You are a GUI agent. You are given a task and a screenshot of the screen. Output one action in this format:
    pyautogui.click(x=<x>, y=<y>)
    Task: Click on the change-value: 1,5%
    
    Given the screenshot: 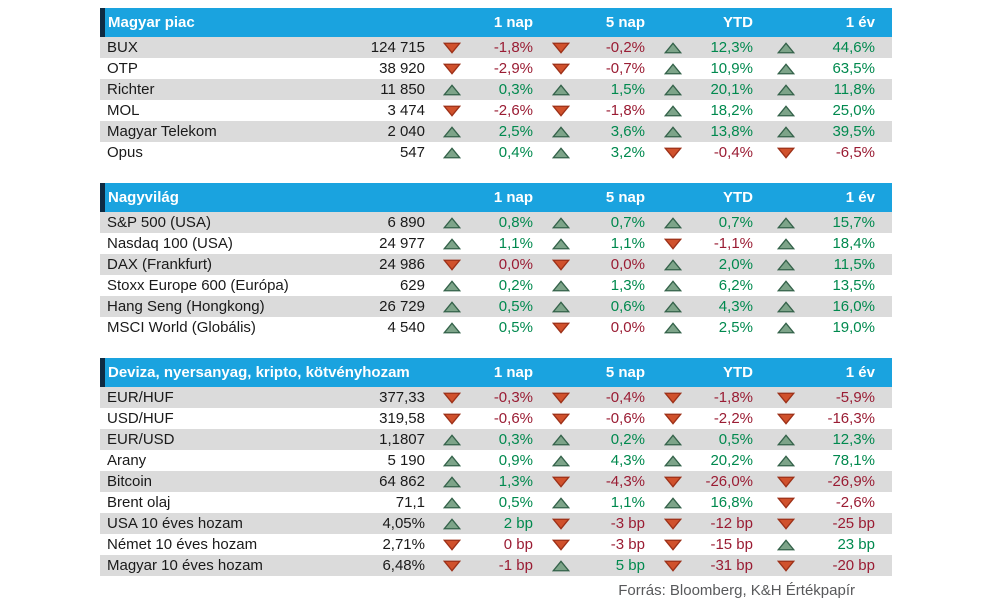 What is the action you would take?
    pyautogui.click(x=627, y=89)
    